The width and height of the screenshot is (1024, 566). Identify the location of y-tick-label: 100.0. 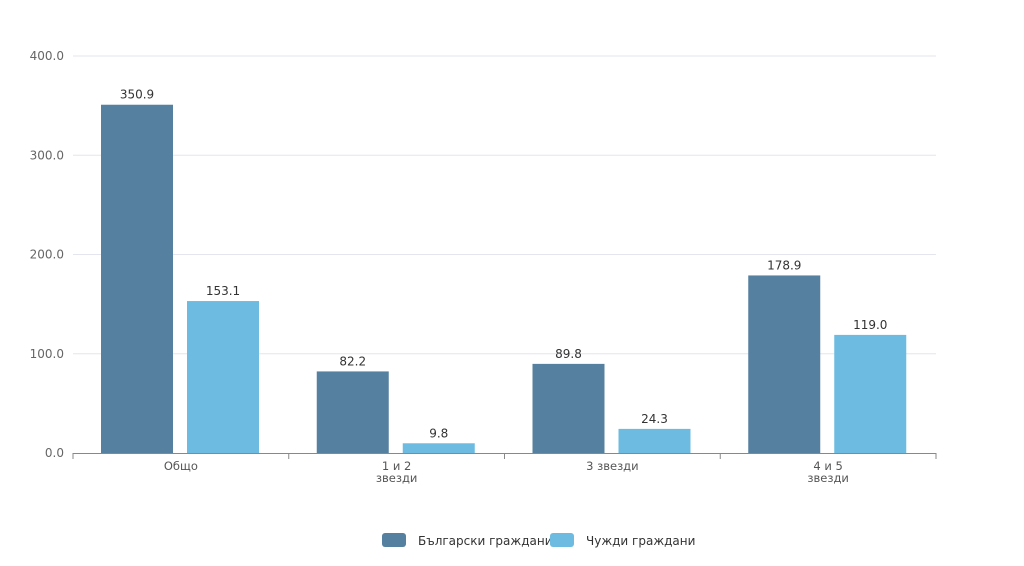
(47, 354).